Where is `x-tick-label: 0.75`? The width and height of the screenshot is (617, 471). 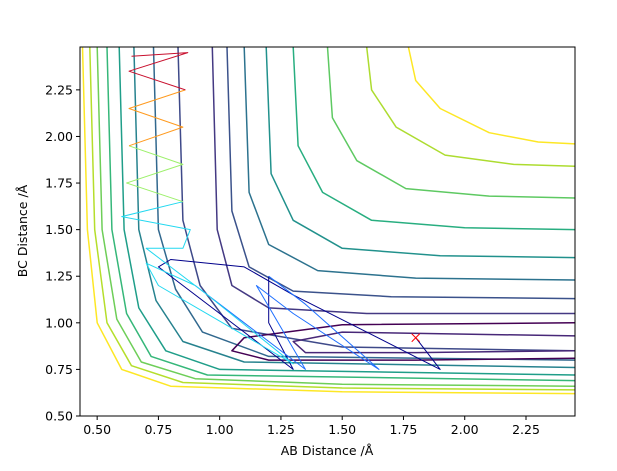
x-tick-label: 0.75 is located at coordinates (158, 429).